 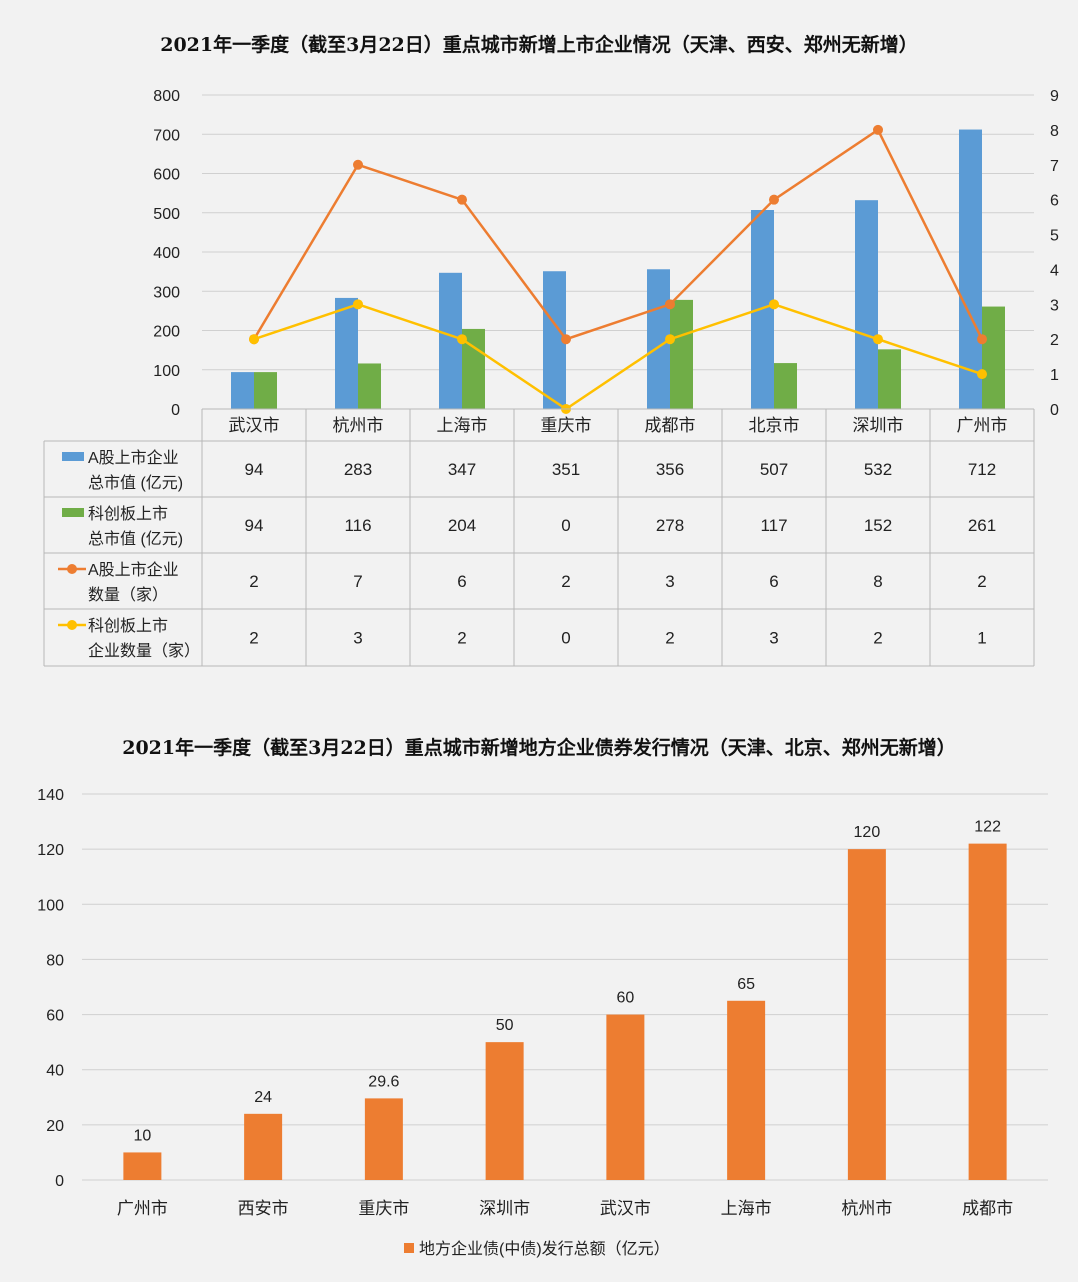 I want to click on chart2-category-label: 重庆市, so click(x=383, y=1208).